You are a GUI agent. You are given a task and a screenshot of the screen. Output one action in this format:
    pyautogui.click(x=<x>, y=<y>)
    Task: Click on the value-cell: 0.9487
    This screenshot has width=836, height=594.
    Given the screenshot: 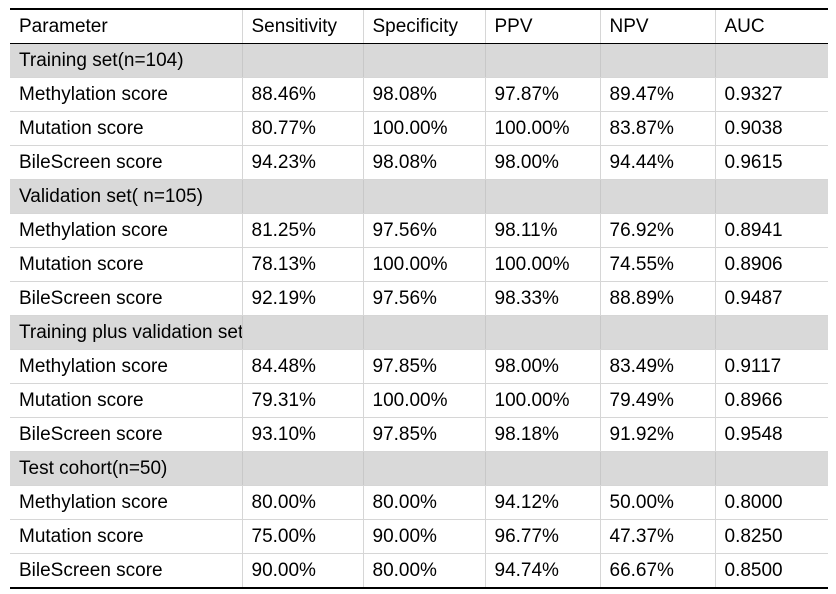 What is the action you would take?
    pyautogui.click(x=771, y=298)
    